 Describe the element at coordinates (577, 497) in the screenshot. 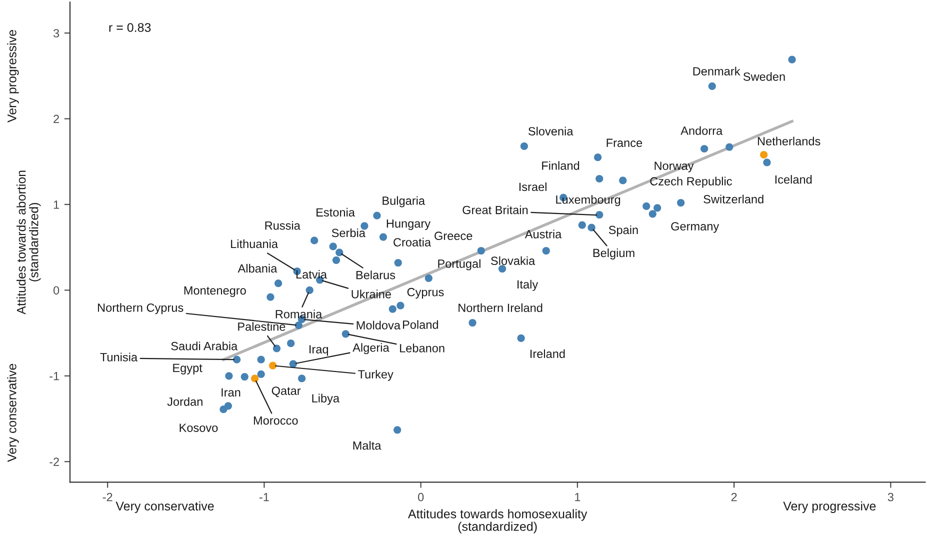

I see `x-tick-label: 1` at that location.